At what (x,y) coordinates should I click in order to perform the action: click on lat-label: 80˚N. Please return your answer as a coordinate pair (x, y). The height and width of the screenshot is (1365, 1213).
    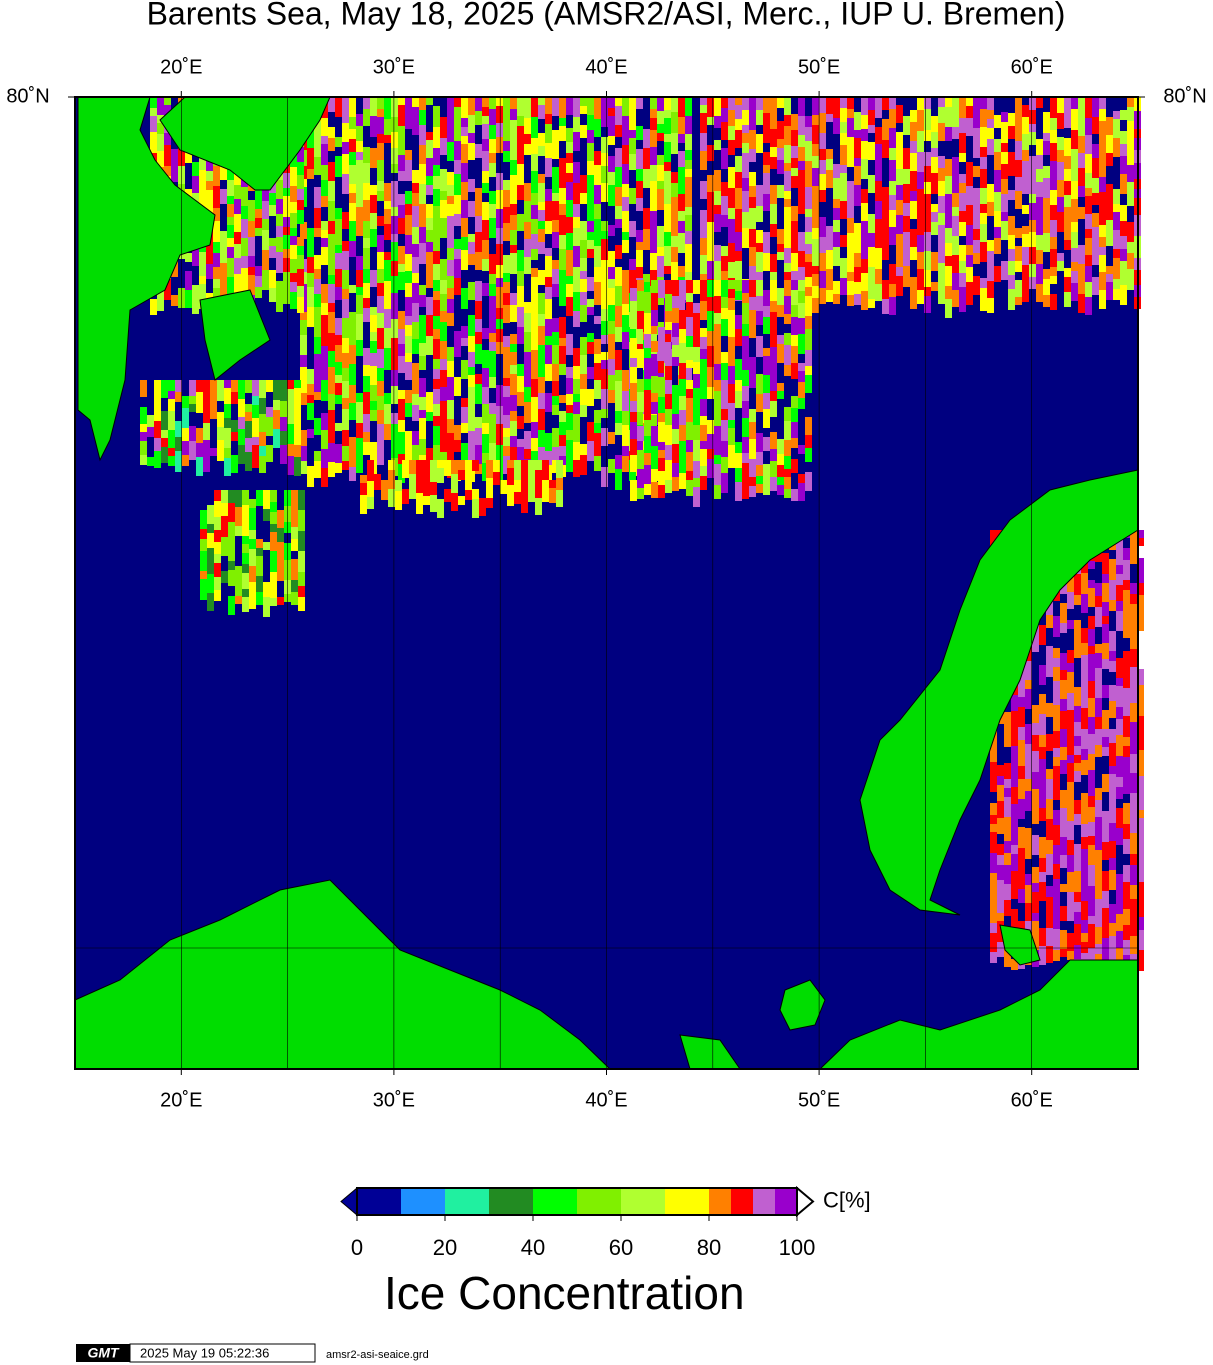
    Looking at the image, I should click on (1184, 96).